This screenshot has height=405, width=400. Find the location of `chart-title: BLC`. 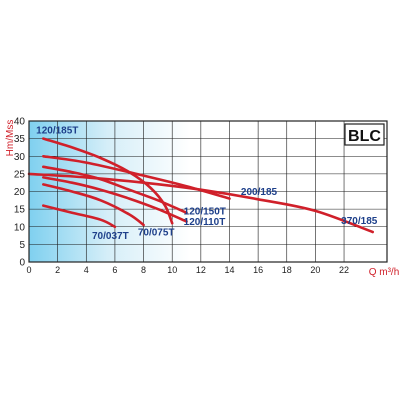

chart-title: BLC is located at coordinates (364, 136).